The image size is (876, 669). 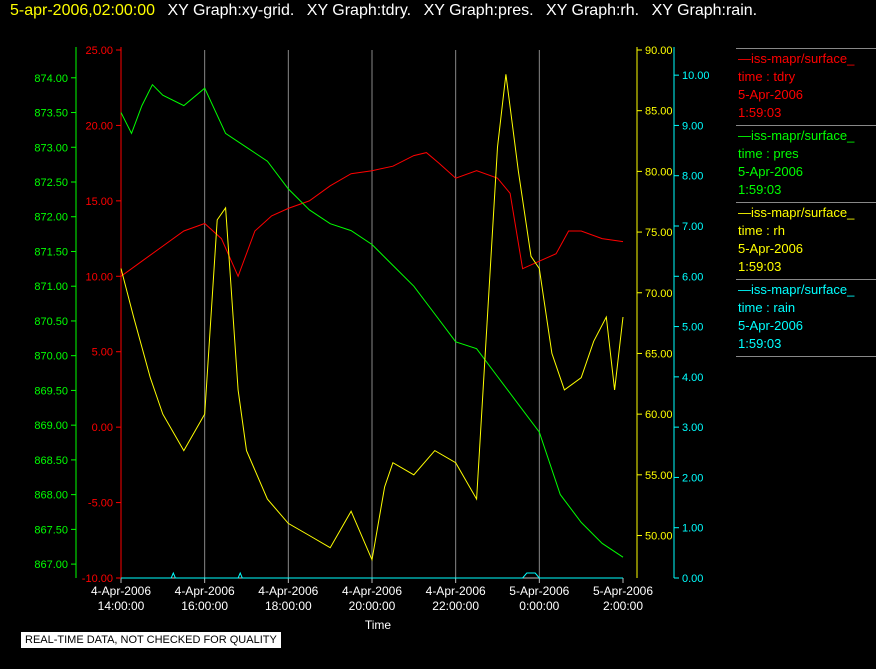 I want to click on pres-tick-label: 871.50, so click(x=51, y=252).